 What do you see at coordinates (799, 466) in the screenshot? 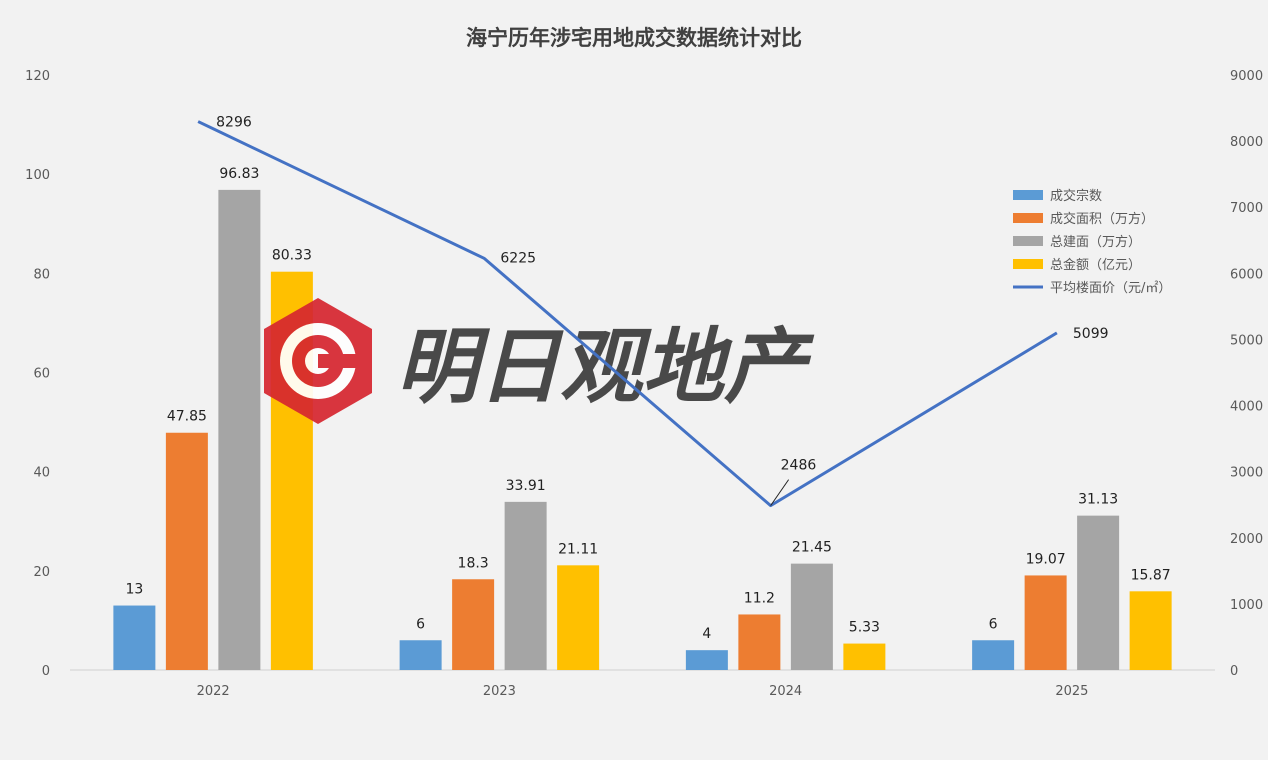
I see `line-data-label: 2486` at bounding box center [799, 466].